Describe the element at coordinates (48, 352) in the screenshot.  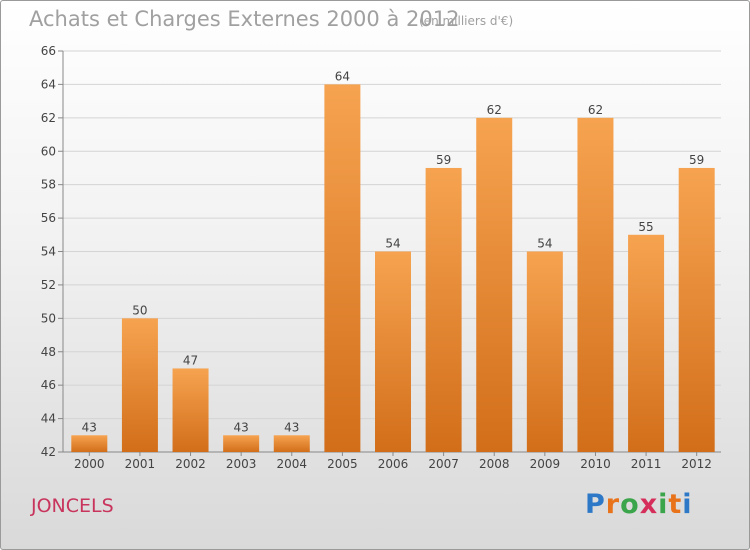
I see `y-tick-label: 48` at that location.